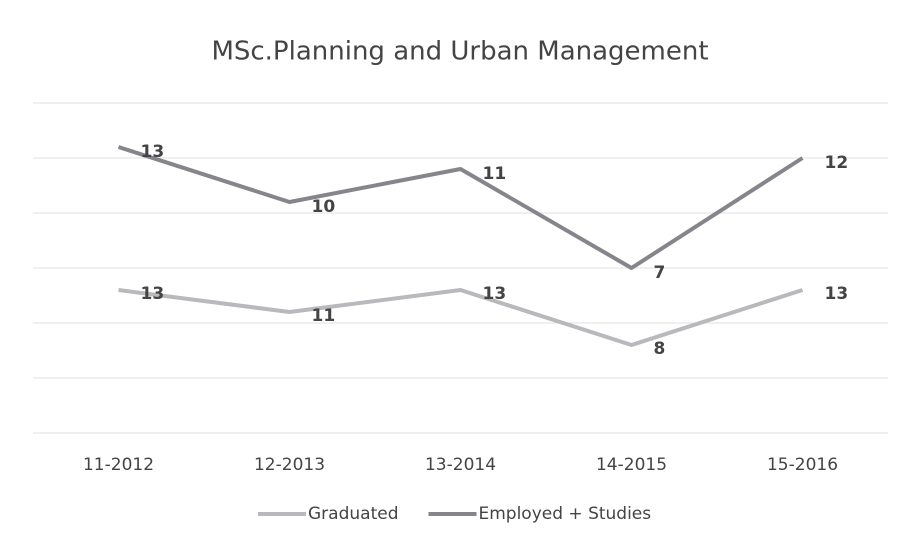 The width and height of the screenshot is (899, 544). Describe the element at coordinates (353, 514) in the screenshot. I see `legend-label: Graduated` at that location.